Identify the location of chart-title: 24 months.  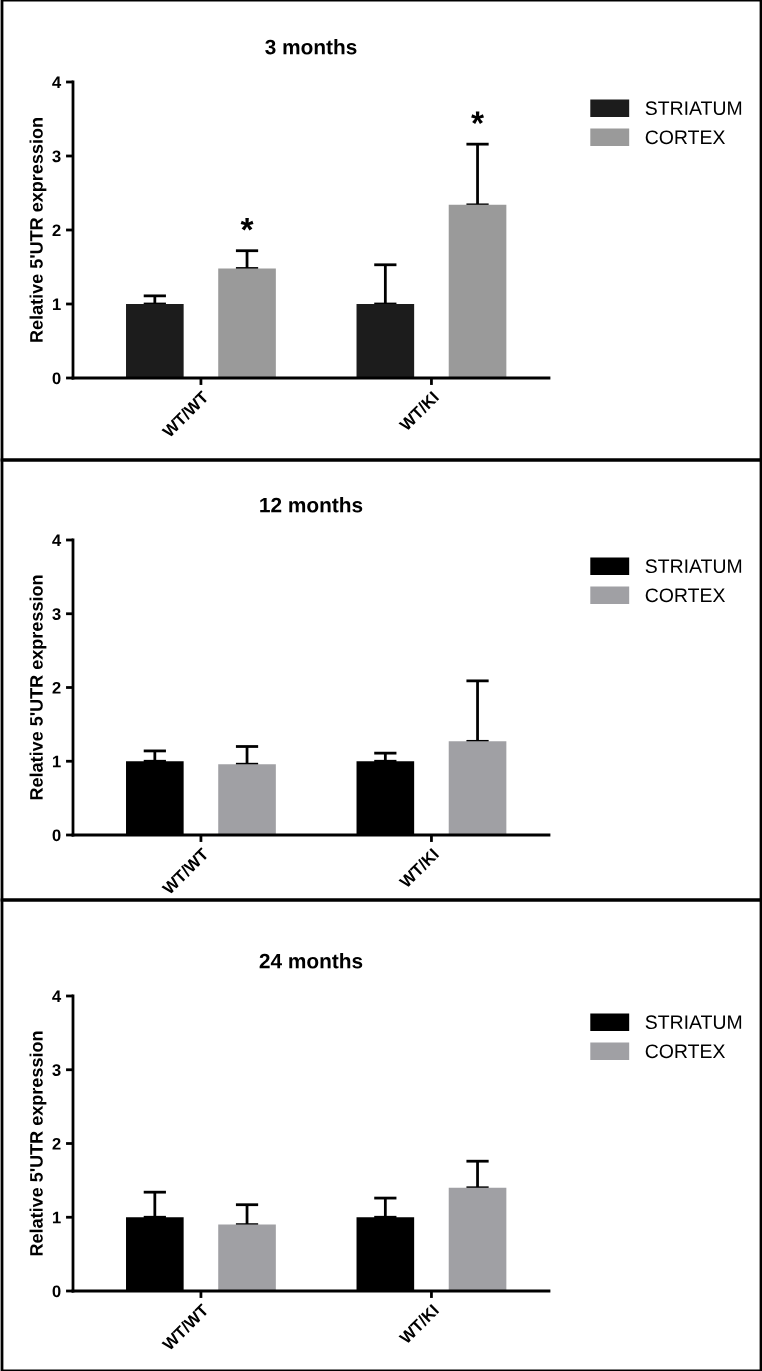
(311, 961).